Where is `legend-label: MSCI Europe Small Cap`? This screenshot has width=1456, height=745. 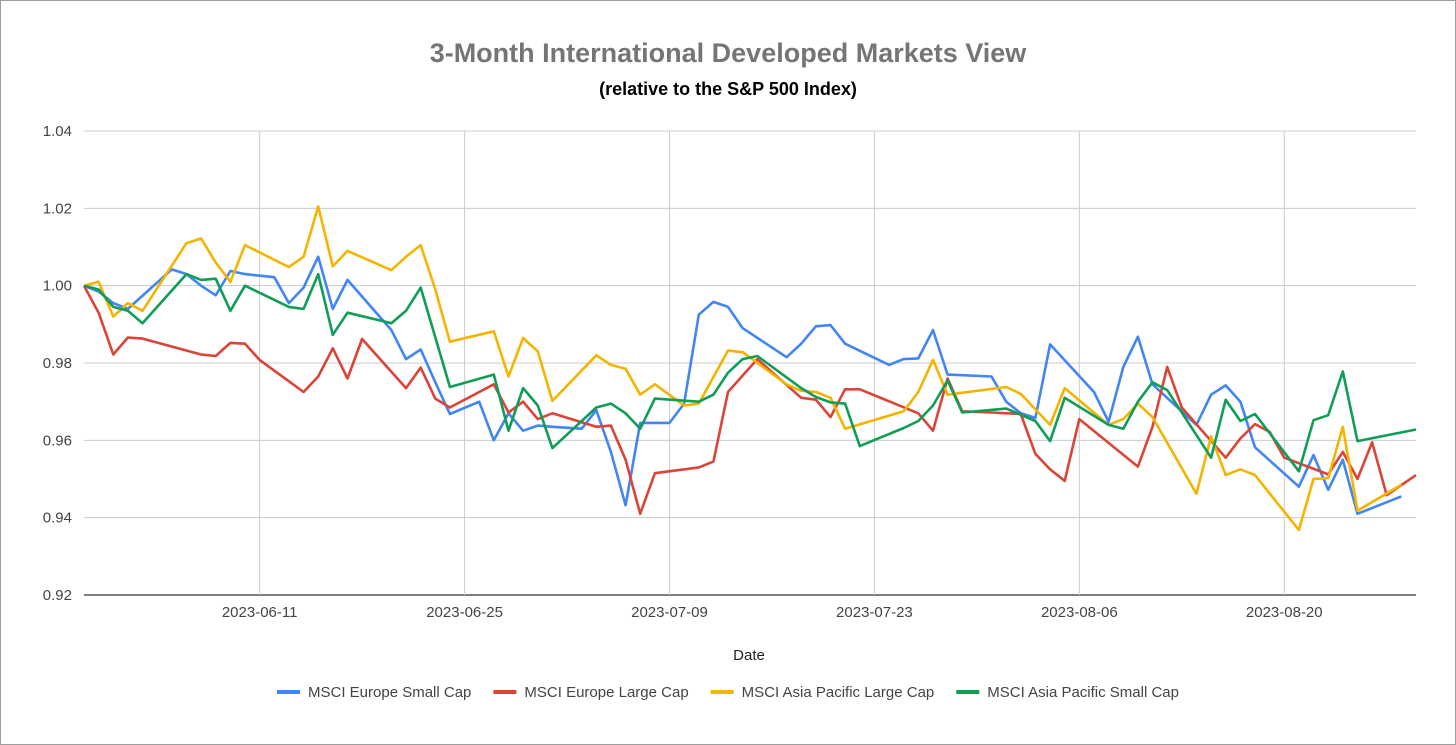 legend-label: MSCI Europe Small Cap is located at coordinates (389, 692).